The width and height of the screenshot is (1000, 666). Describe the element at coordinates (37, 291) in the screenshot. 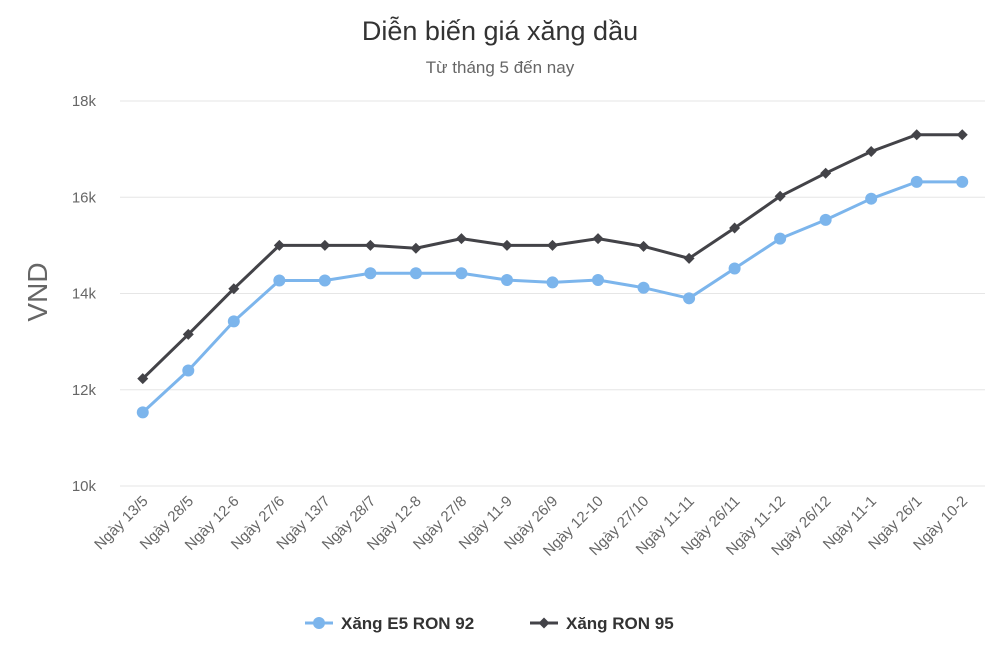

I see `y-axis-label: VND` at that location.